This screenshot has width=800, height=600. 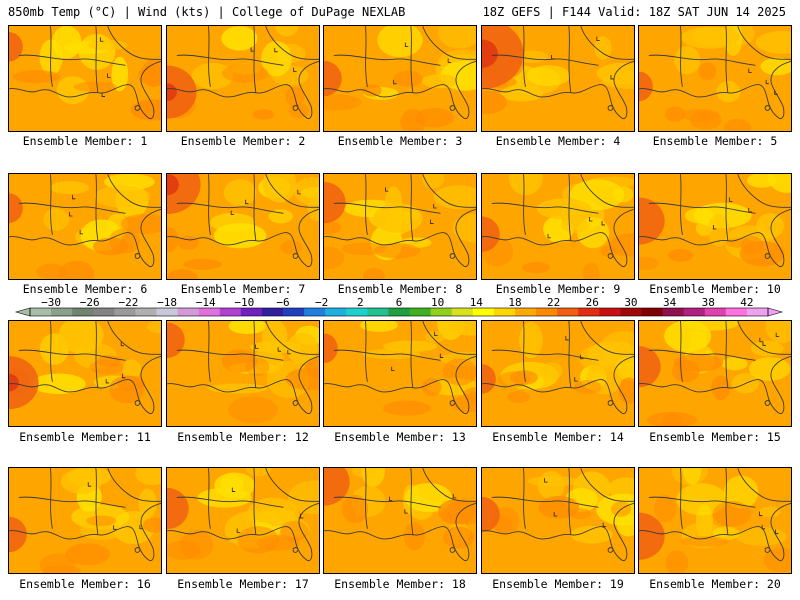 I want to click on ensemble-member-label: Ensemble Member: 3, so click(x=400, y=141).